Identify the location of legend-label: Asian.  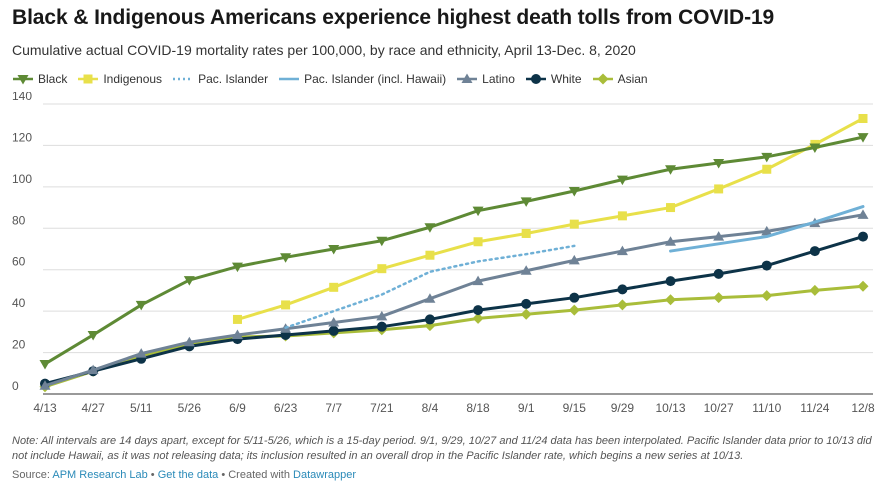
(632, 79).